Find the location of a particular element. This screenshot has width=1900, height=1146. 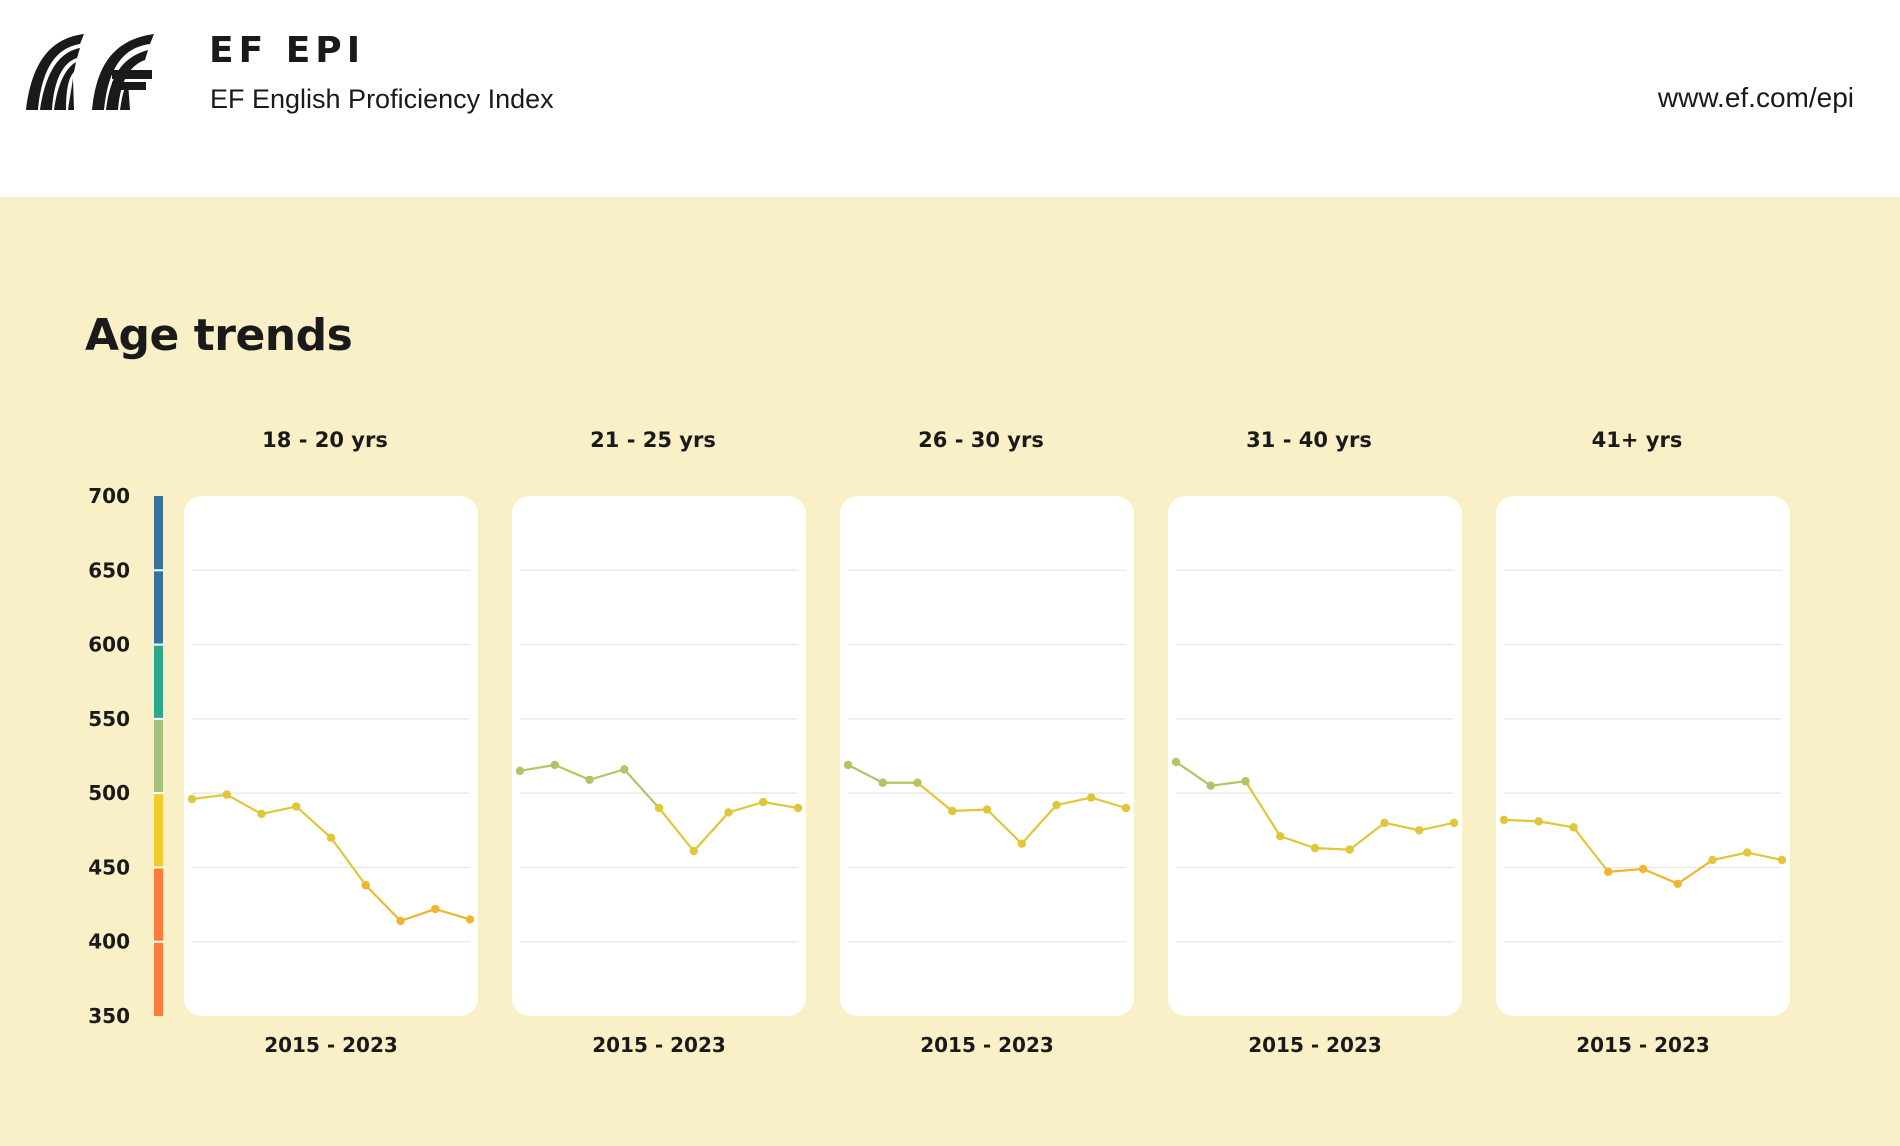

panel-title: 26 - 30 yrs is located at coordinates (981, 440).